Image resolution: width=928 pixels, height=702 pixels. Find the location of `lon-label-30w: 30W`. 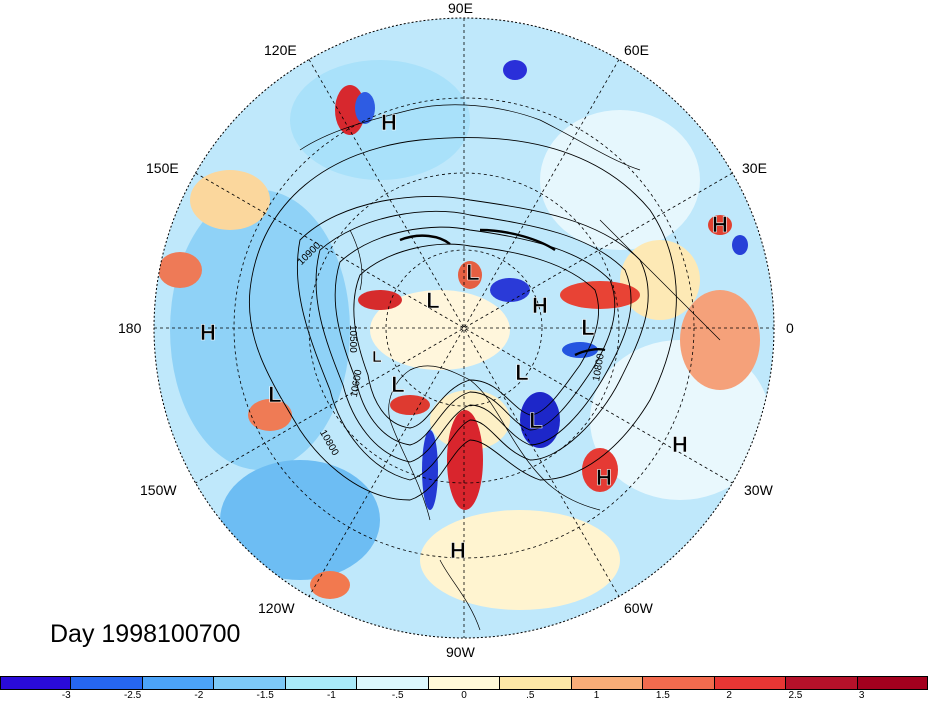

lon-label-30w: 30W is located at coordinates (758, 490).